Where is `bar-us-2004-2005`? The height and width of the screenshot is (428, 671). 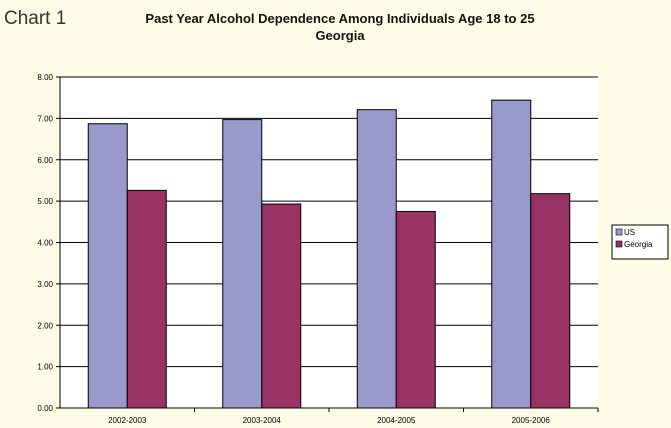 bar-us-2004-2005 is located at coordinates (376, 259).